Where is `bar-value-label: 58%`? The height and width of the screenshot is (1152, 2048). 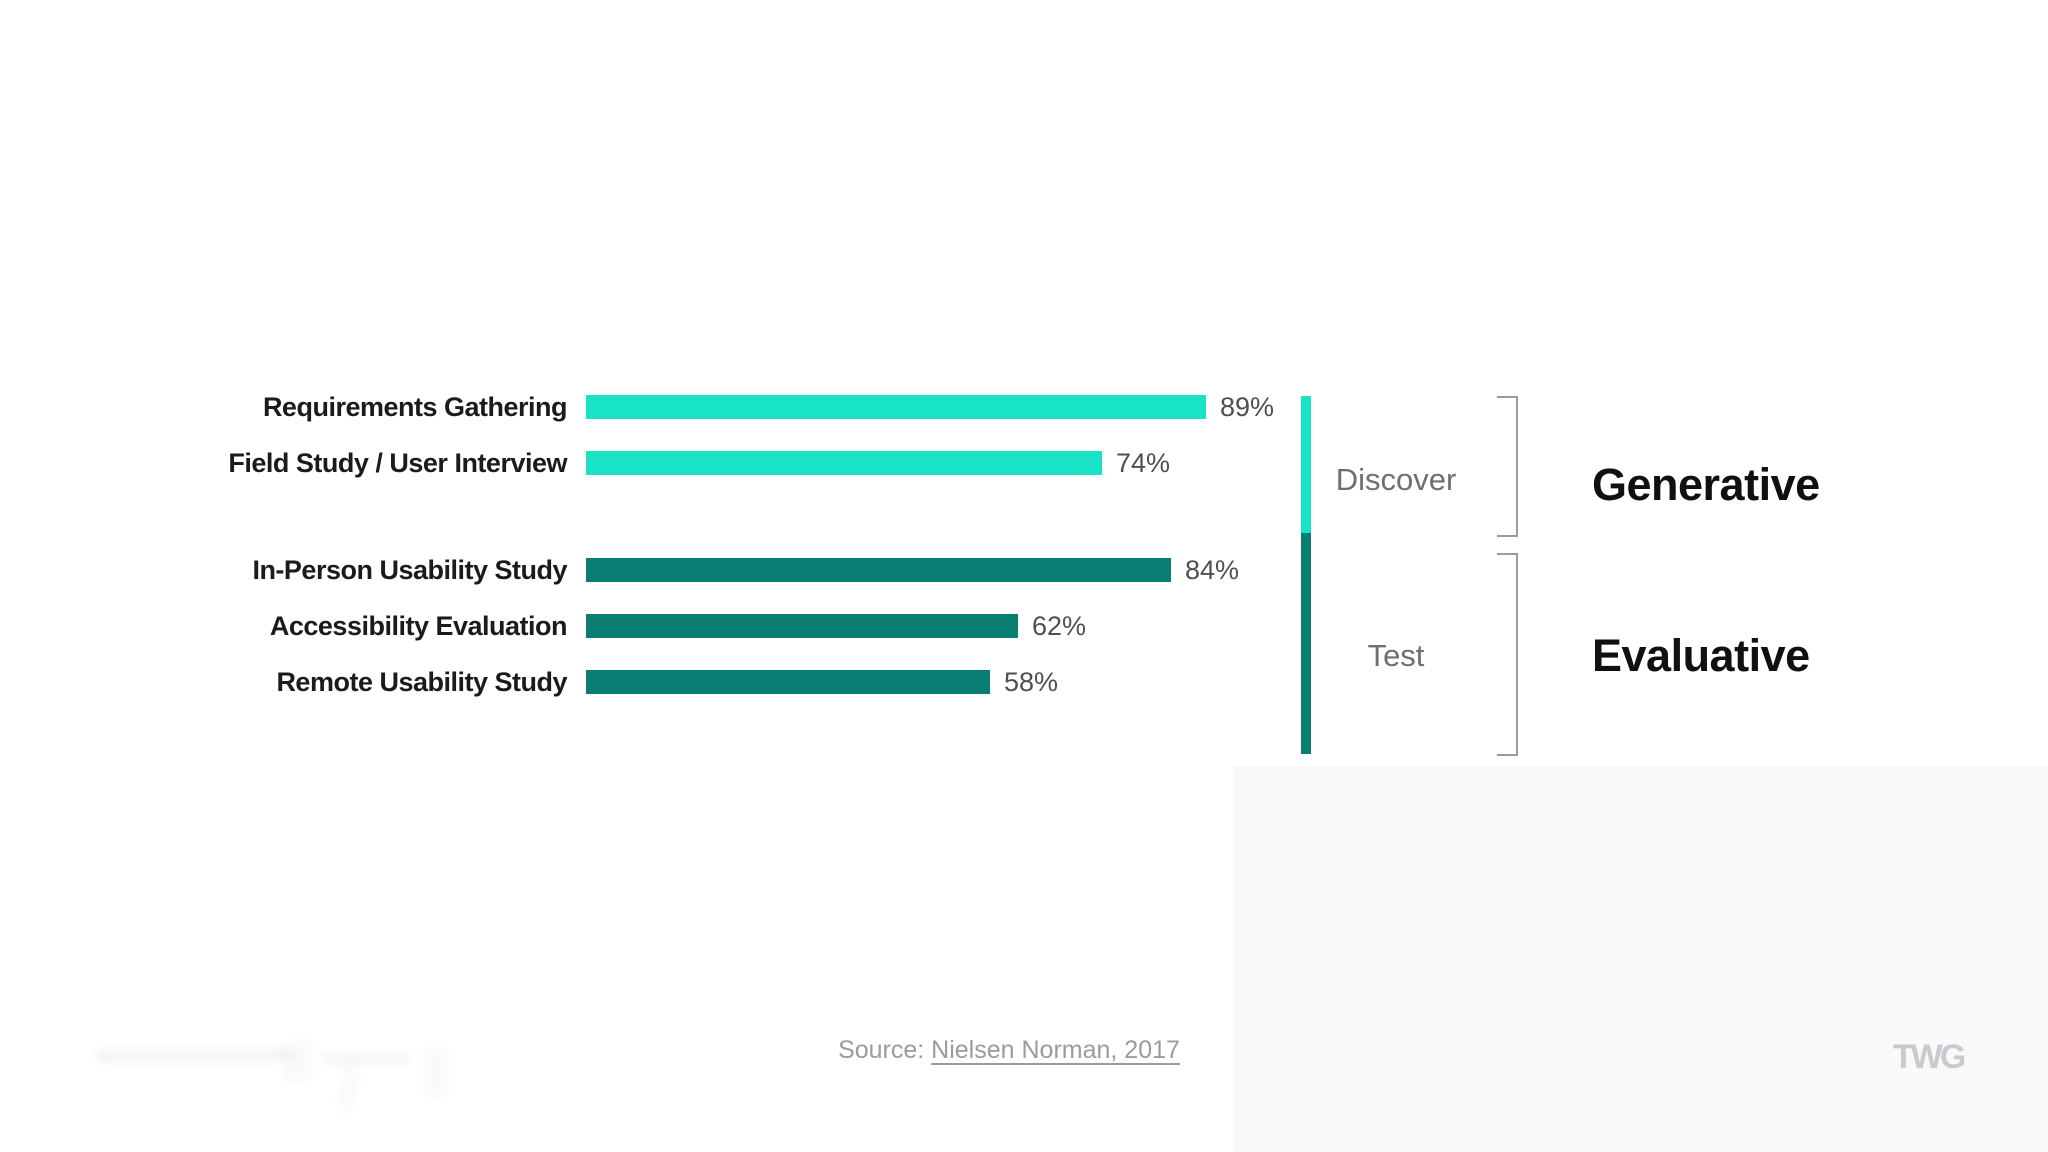 bar-value-label: 58% is located at coordinates (1031, 681).